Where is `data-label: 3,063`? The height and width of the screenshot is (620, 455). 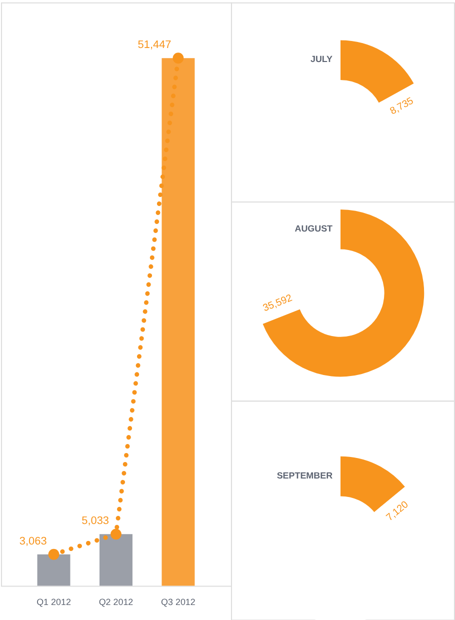
data-label: 3,063 is located at coordinates (33, 541).